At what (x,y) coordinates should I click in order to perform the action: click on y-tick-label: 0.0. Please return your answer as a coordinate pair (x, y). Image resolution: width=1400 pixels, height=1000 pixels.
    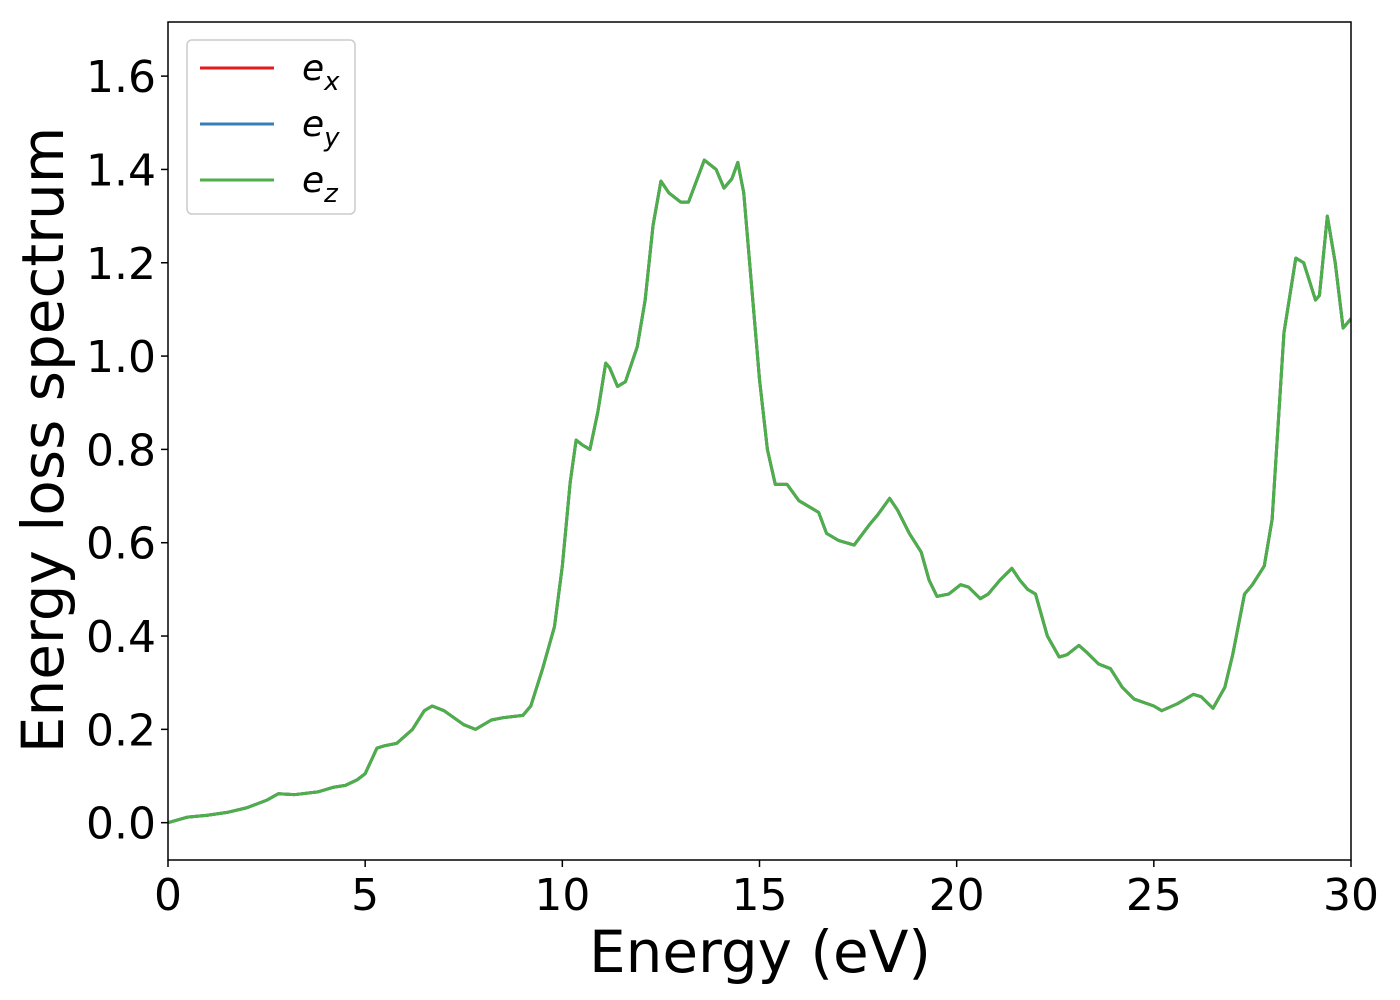
    Looking at the image, I should click on (121, 824).